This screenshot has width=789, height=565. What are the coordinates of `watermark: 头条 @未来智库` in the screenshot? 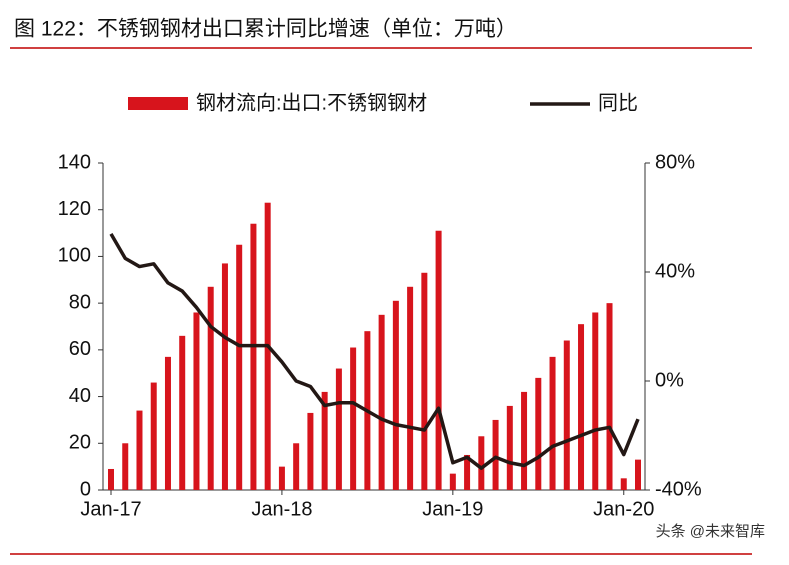 It's located at (710, 531).